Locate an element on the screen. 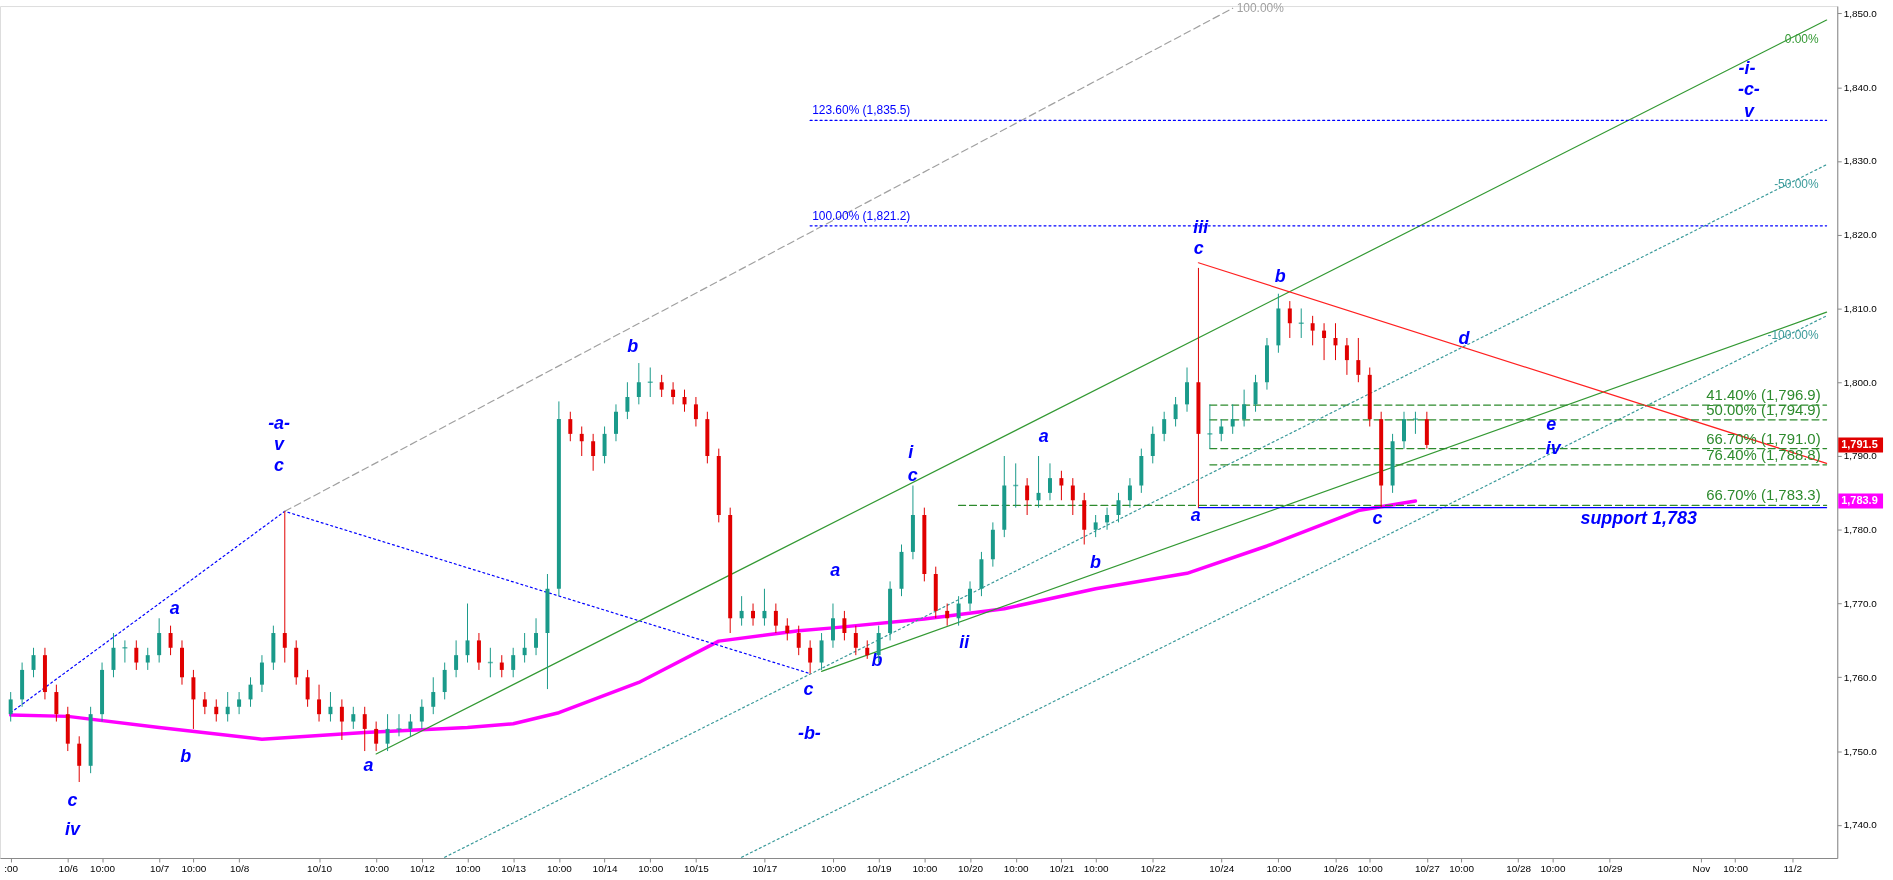  text: 1,783.9 is located at coordinates (1859, 499).